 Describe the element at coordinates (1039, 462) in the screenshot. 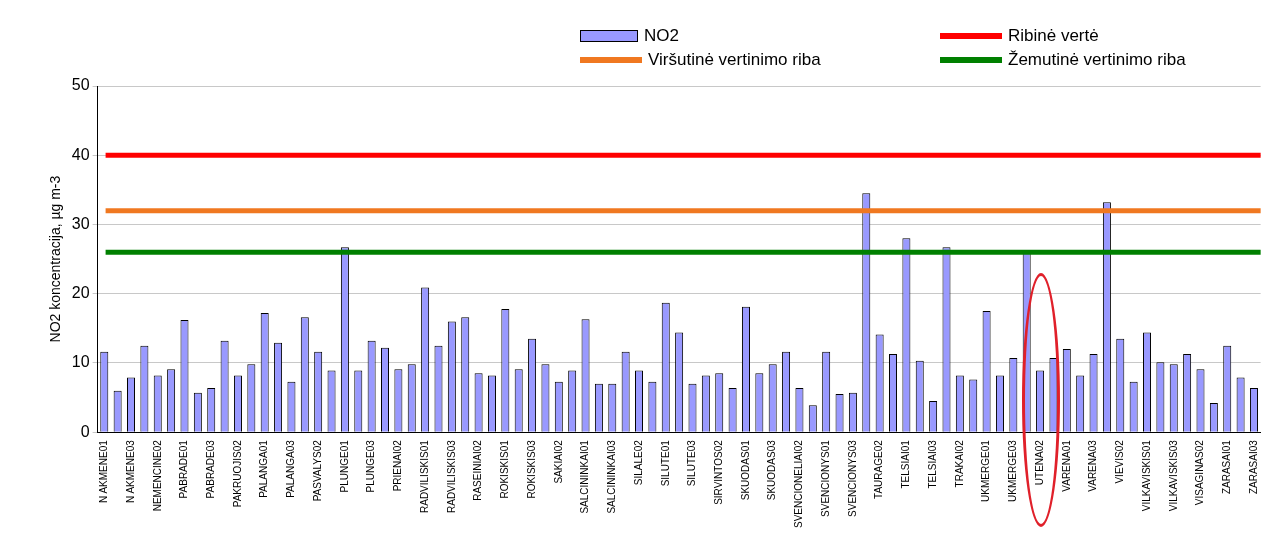

I see `x-tick-label: UTENA02` at that location.